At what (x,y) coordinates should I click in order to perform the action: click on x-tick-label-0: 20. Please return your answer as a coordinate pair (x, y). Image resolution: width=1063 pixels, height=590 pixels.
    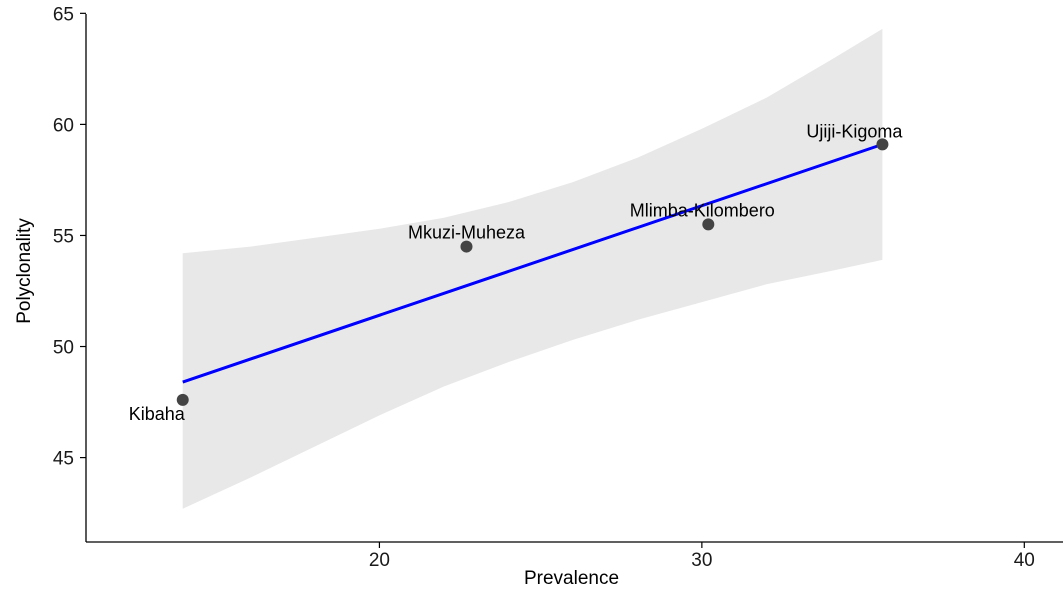
    Looking at the image, I should click on (379, 560).